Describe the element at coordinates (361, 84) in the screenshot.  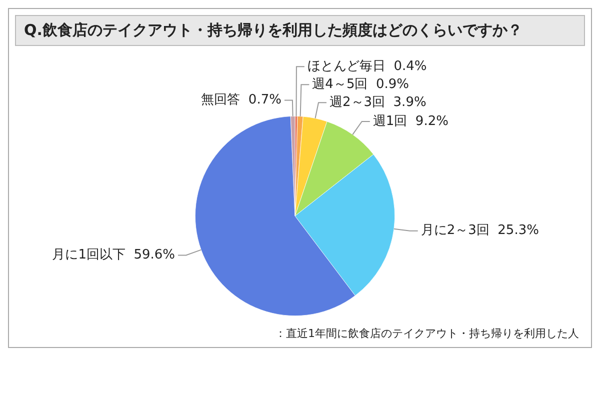
I see `slice-label: 週4～5回 0.9%` at that location.